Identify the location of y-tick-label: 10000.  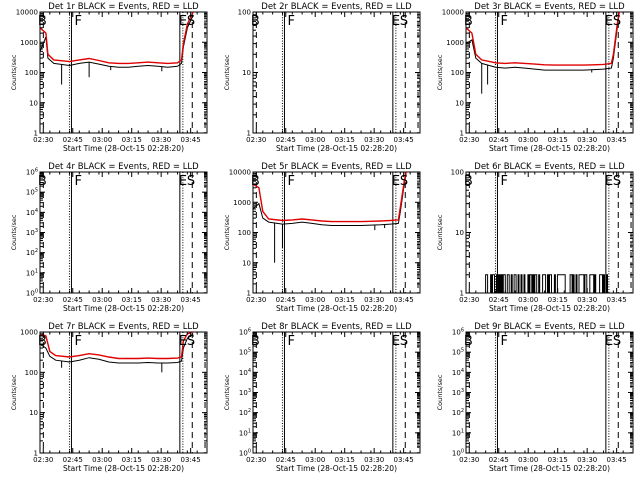
(453, 13).